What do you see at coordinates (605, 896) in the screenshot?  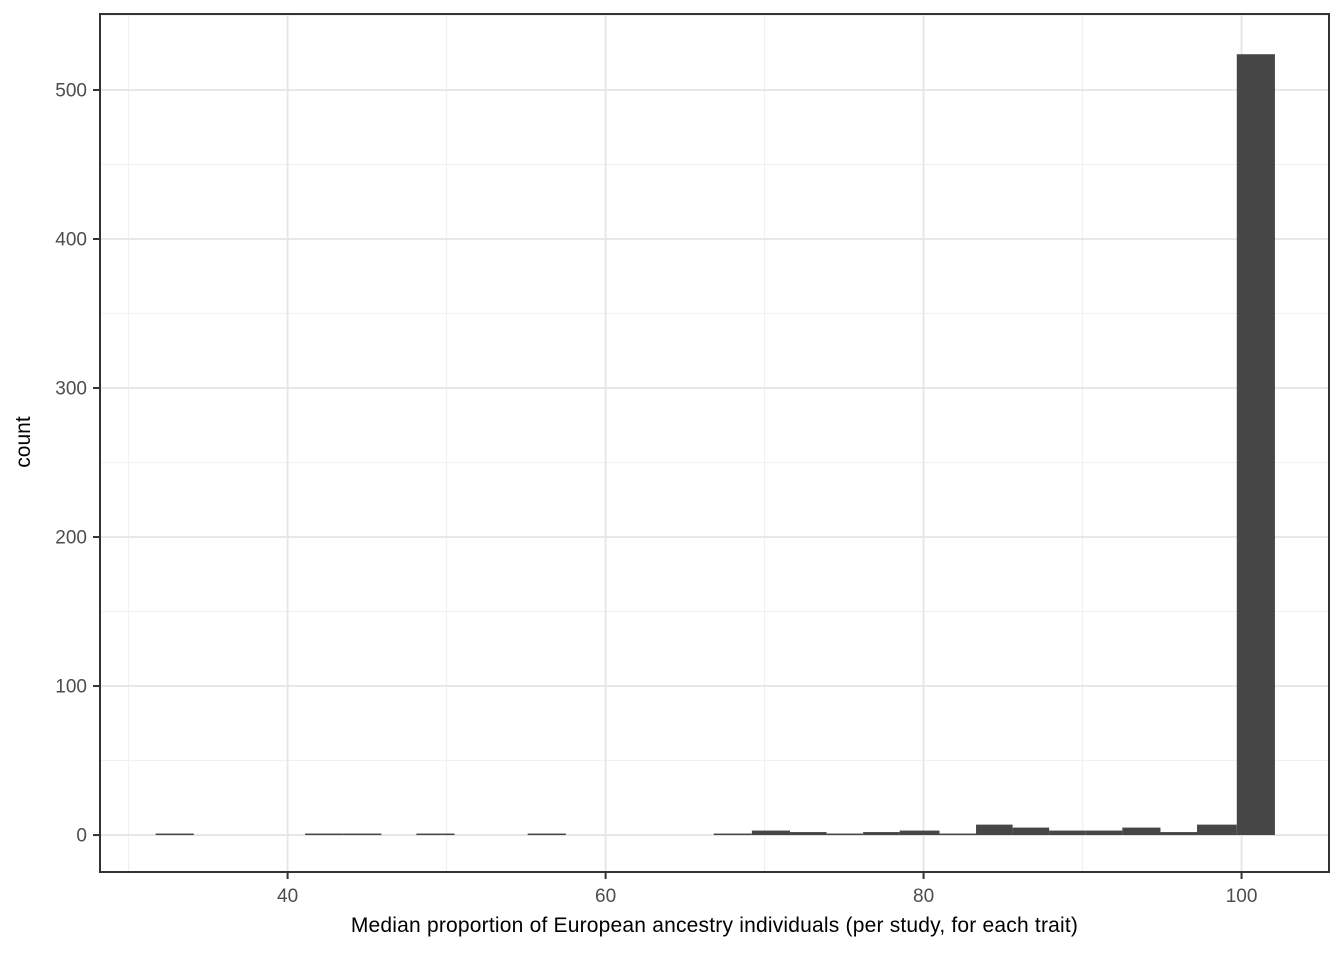 I see `x-tick-label: 60` at bounding box center [605, 896].